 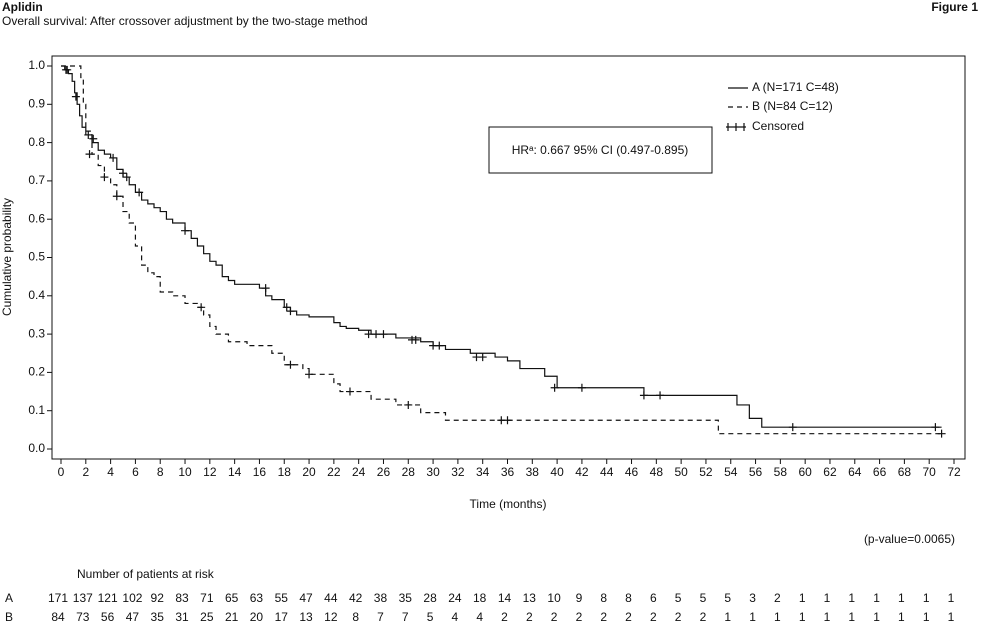 I want to click on y-tick-label: 1.0, so click(x=36, y=65).